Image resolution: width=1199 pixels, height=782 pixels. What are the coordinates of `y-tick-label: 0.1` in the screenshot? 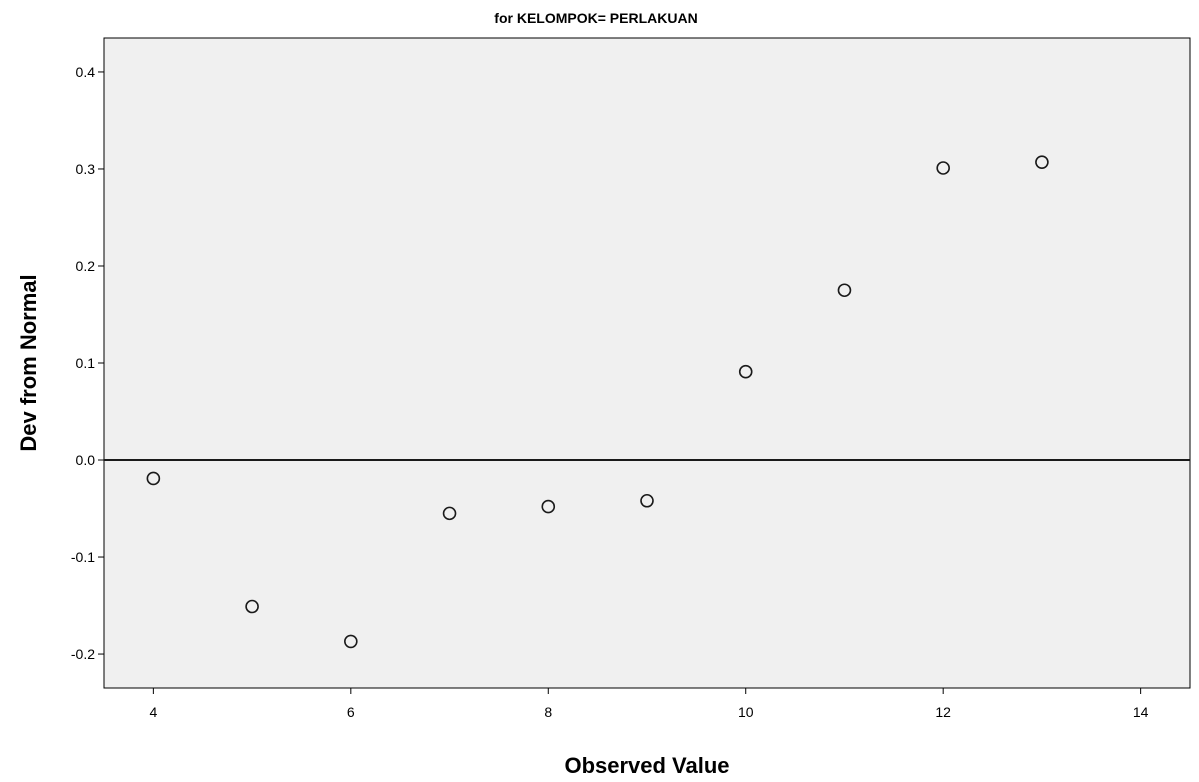 It's located at (86, 363).